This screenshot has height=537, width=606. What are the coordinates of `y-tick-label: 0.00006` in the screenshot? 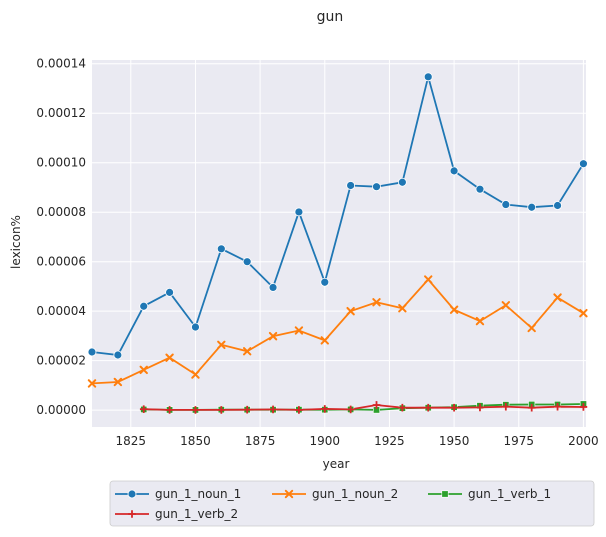 It's located at (61, 262).